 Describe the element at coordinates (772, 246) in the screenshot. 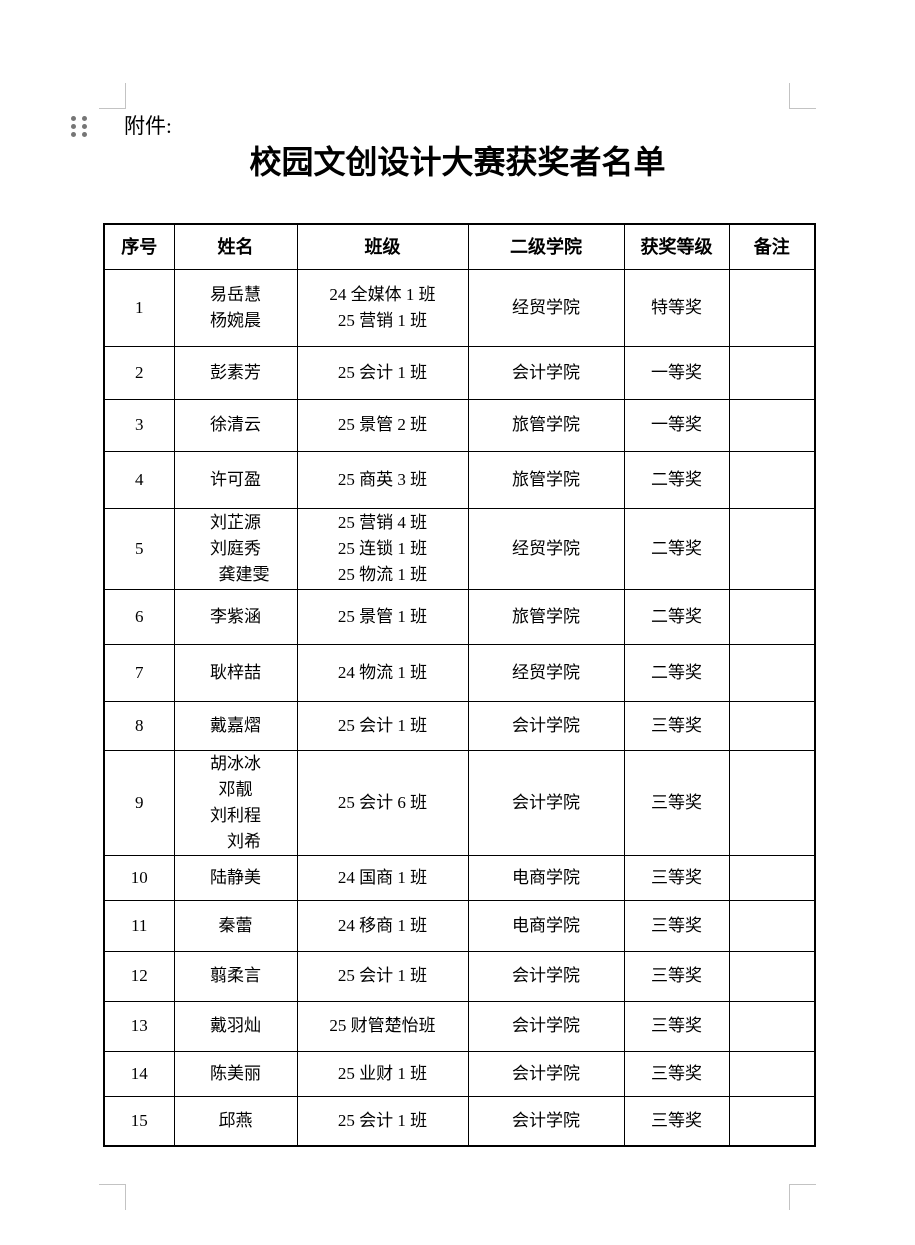

I see `header-cell-remark: 备注` at that location.